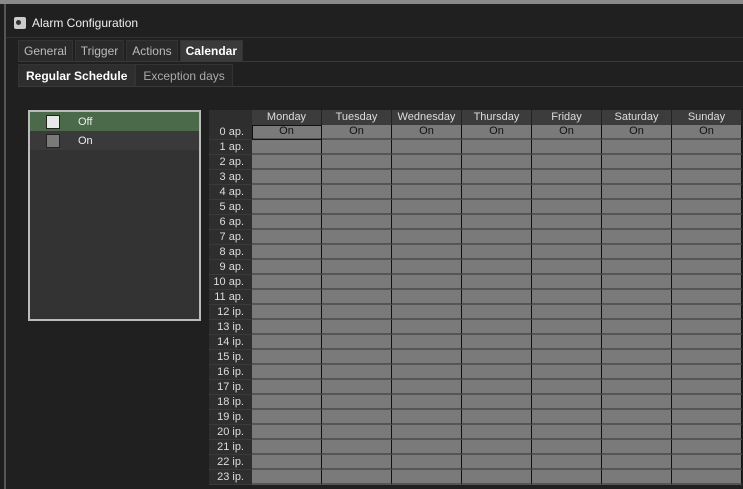 Image resolution: width=743 pixels, height=489 pixels. I want to click on day-header: Sunday, so click(707, 117).